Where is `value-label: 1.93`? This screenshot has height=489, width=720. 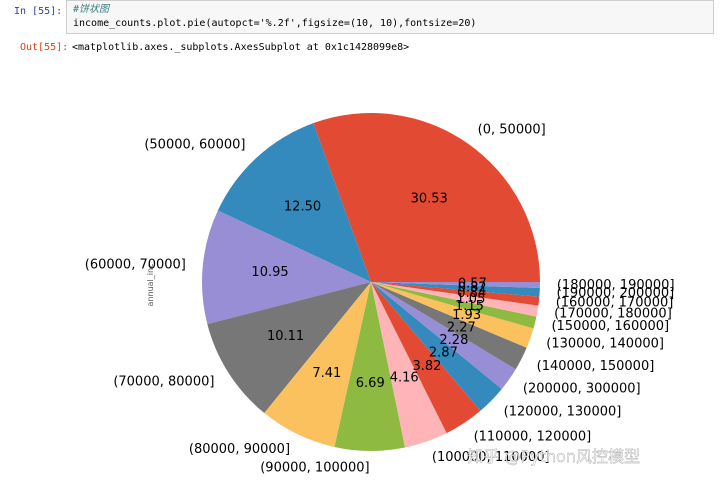
value-label: 1.93 is located at coordinates (466, 315).